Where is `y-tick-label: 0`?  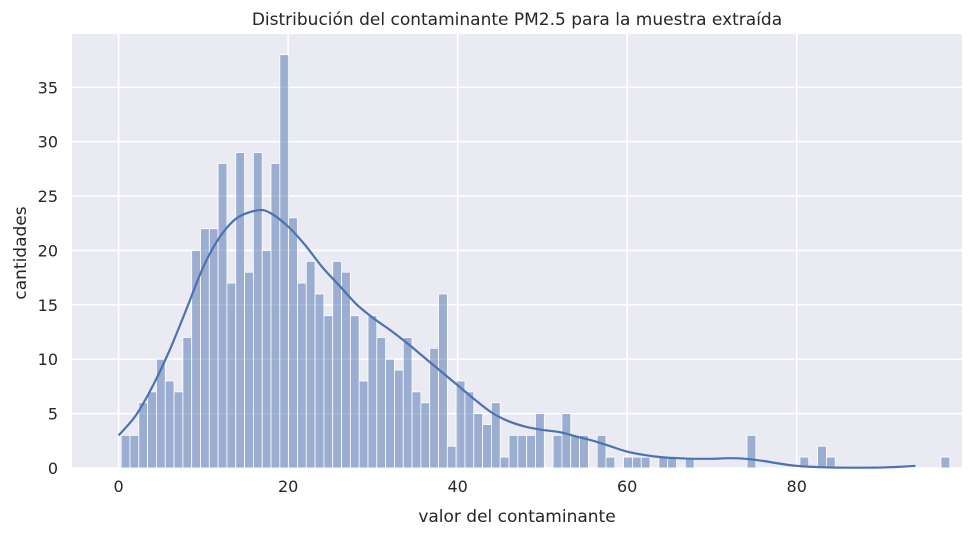 y-tick-label: 0 is located at coordinates (53, 468).